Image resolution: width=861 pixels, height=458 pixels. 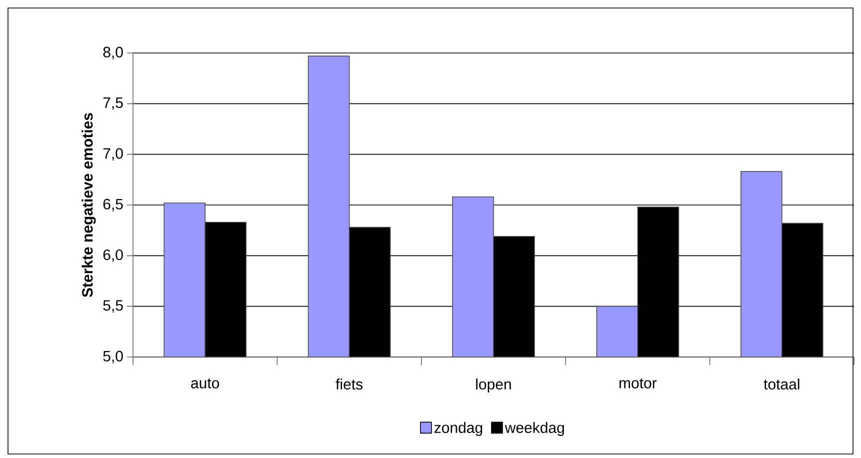 What do you see at coordinates (113, 306) in the screenshot?
I see `y-tick-label: 5,5` at bounding box center [113, 306].